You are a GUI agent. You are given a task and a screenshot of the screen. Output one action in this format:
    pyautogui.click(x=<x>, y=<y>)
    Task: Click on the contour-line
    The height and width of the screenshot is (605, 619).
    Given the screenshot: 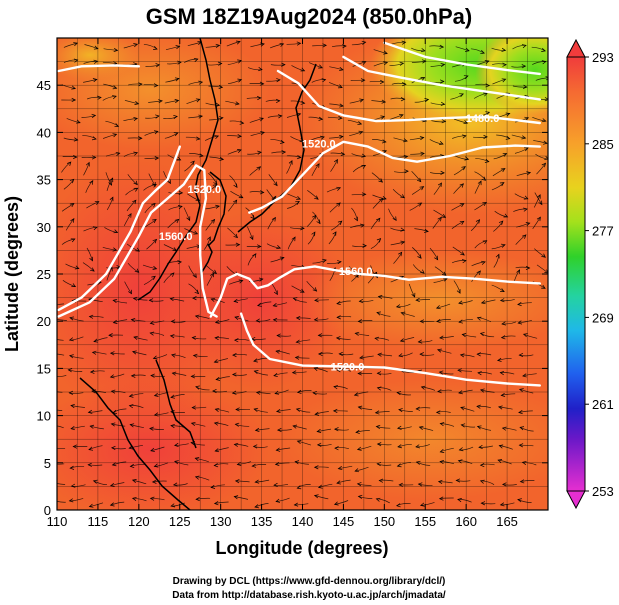 What is the action you would take?
    pyautogui.click(x=98, y=68)
    